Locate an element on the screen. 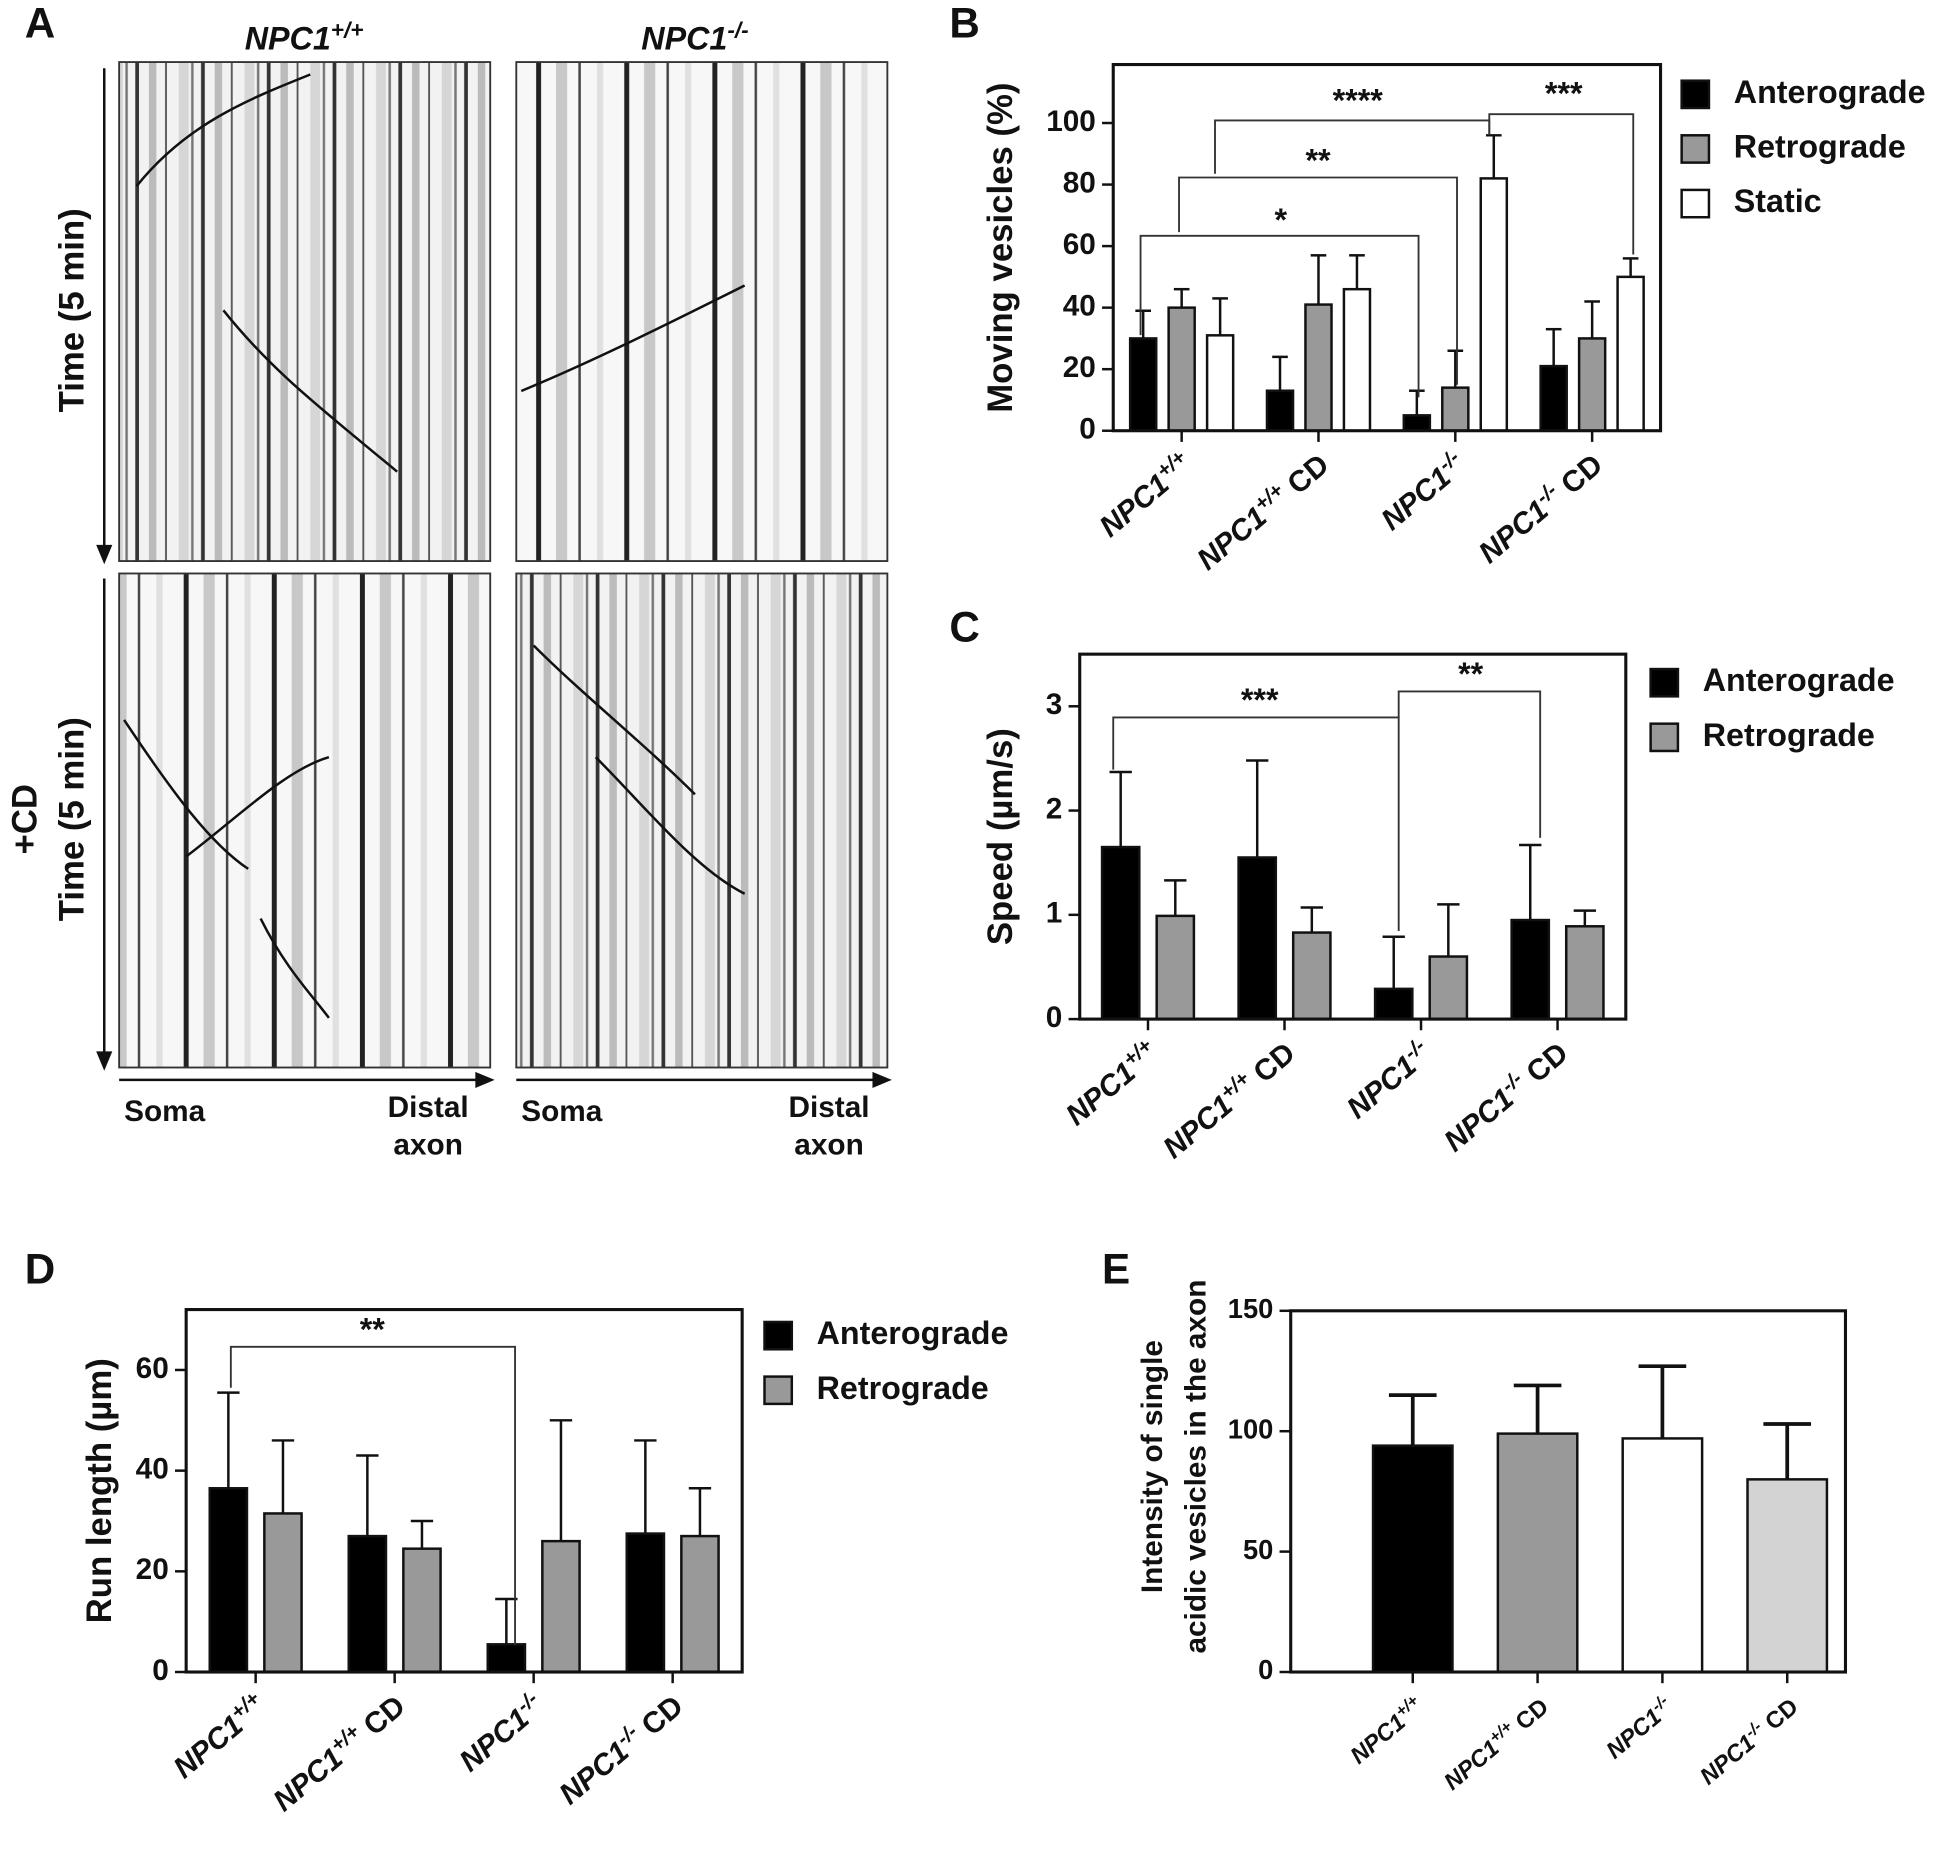 The width and height of the screenshot is (1946, 1852). y-tick-label: 1 is located at coordinates (1054, 913).